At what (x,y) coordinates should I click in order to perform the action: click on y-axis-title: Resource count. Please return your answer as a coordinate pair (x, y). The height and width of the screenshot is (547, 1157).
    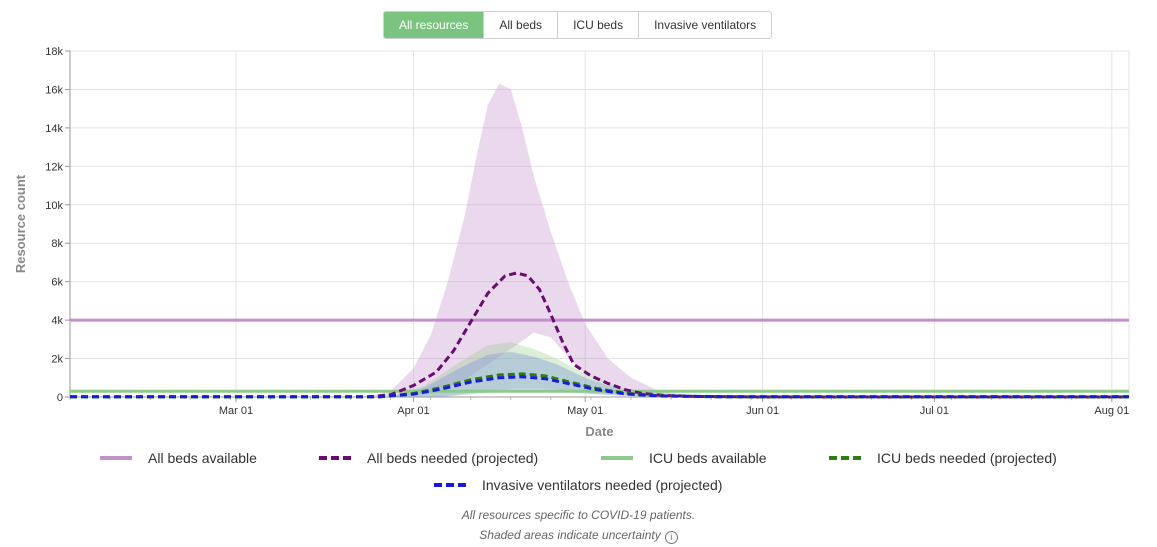
    Looking at the image, I should click on (20, 223).